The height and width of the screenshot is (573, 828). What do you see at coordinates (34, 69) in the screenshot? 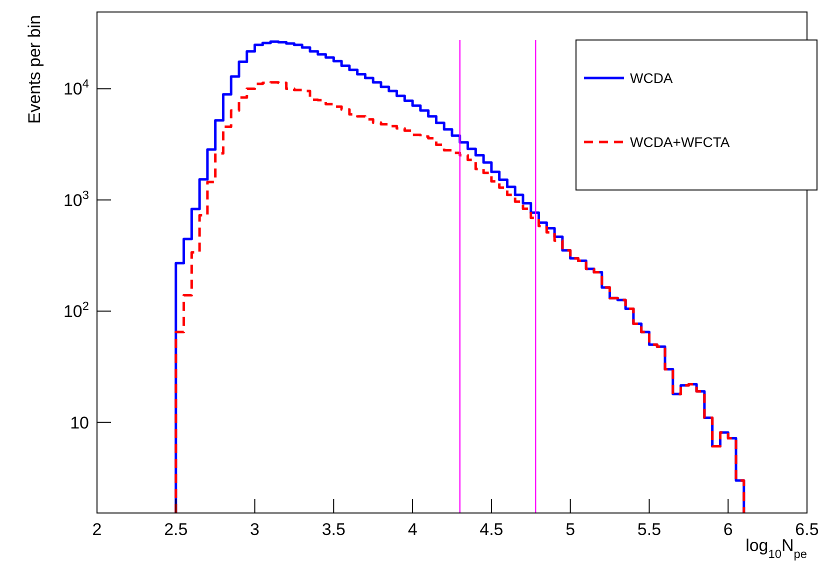
I see `y-axis-title: Events per bin` at bounding box center [34, 69].